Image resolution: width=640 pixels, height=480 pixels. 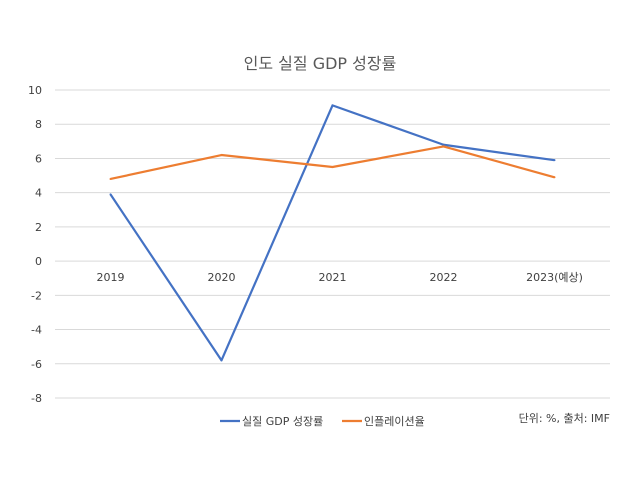 I want to click on y-tick-label: -8, so click(x=36, y=398).